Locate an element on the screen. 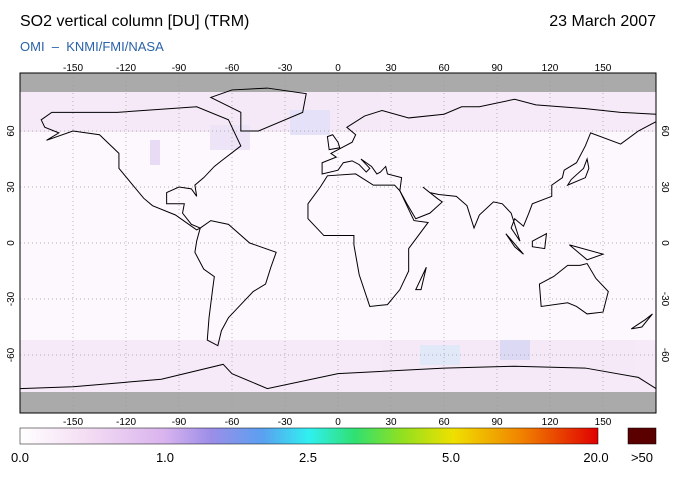  overflow-label: >50 is located at coordinates (642, 457).